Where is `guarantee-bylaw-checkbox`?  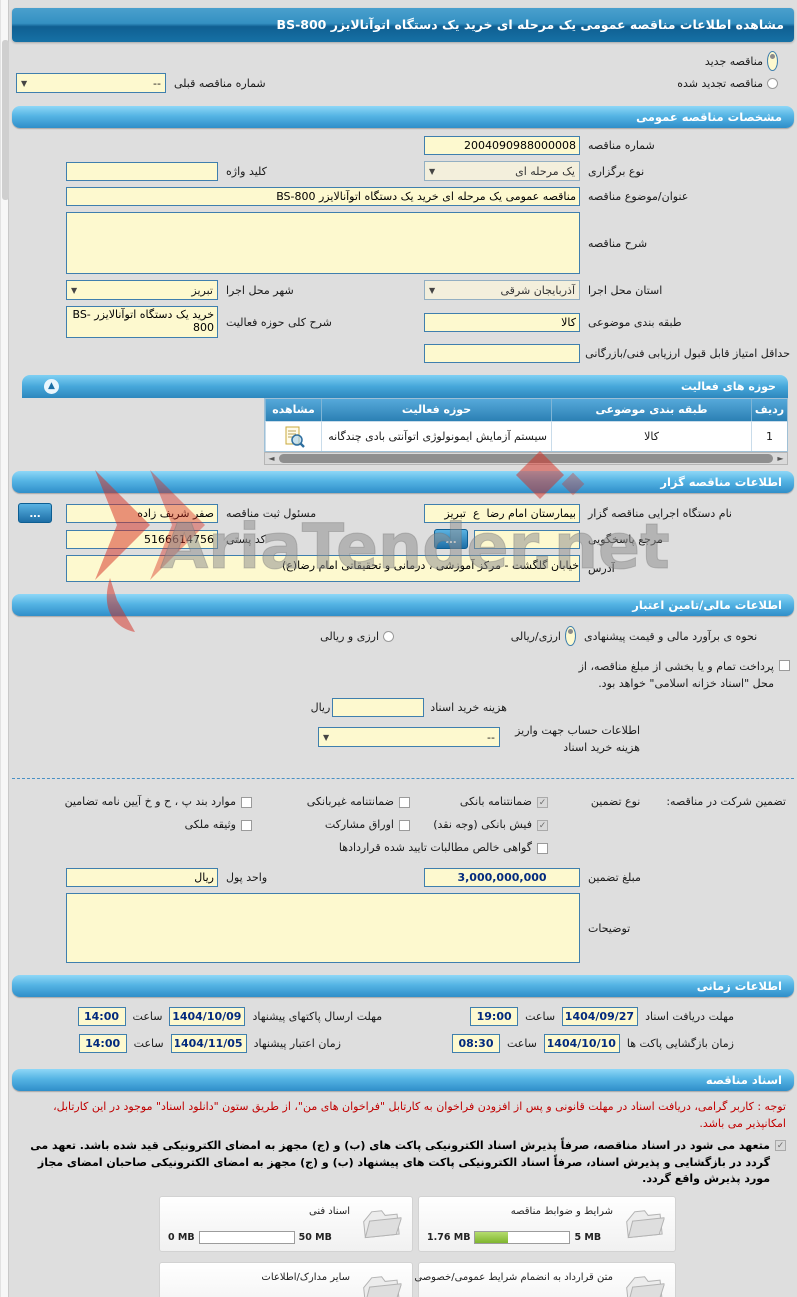
guarantee-bylaw-checkbox is located at coordinates (246, 803).